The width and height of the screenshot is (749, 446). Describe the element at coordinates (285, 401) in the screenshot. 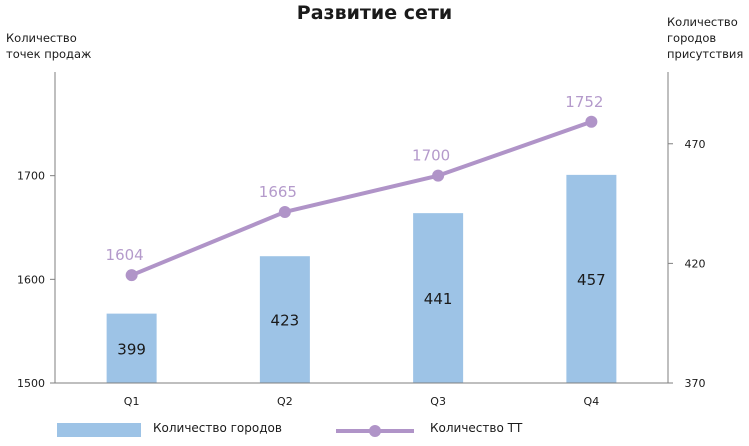

I see `category-label-1: Q2` at that location.